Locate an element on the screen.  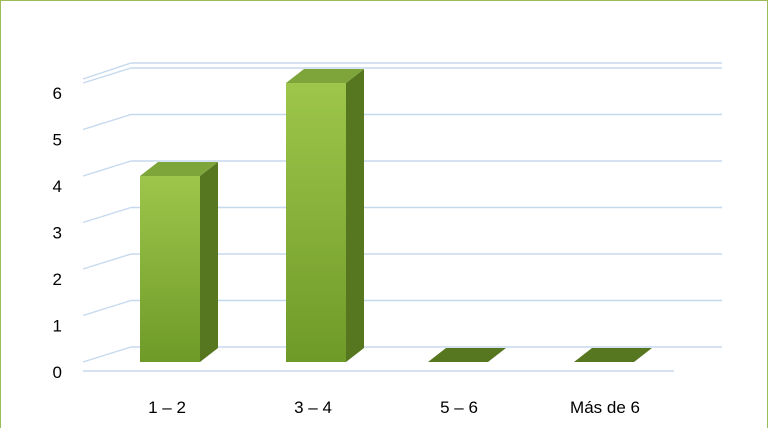
y-tick-label: 1 is located at coordinates (57, 326).